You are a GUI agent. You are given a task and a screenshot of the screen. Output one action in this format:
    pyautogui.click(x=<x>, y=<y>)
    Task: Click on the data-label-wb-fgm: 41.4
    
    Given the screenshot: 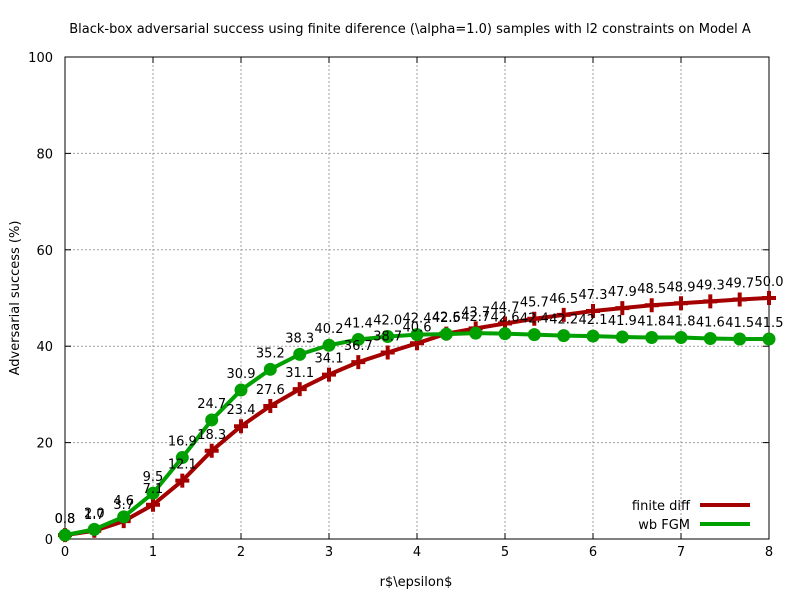 What is the action you would take?
    pyautogui.click(x=358, y=323)
    